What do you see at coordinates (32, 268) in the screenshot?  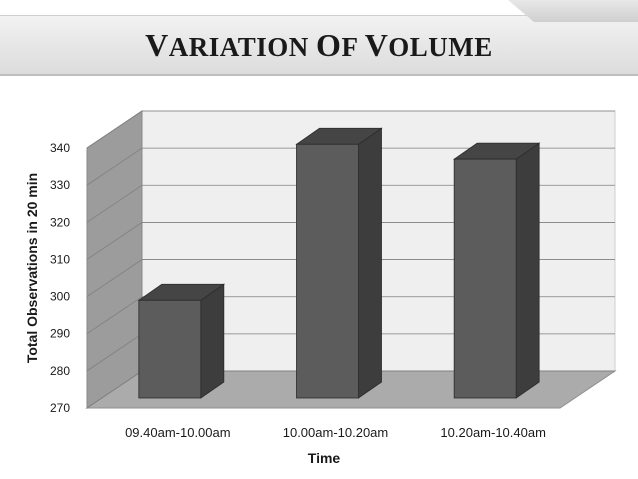 I see `y-axis-title: Total Observations in 20 min` at bounding box center [32, 268].